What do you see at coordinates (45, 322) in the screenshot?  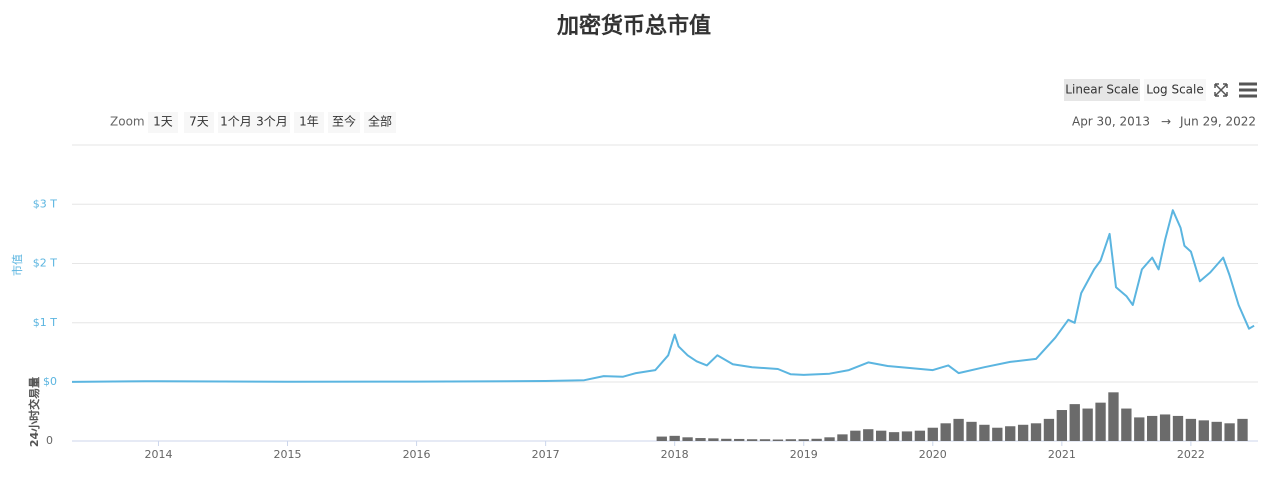 I see `y-tick-label: $1 T` at bounding box center [45, 322].